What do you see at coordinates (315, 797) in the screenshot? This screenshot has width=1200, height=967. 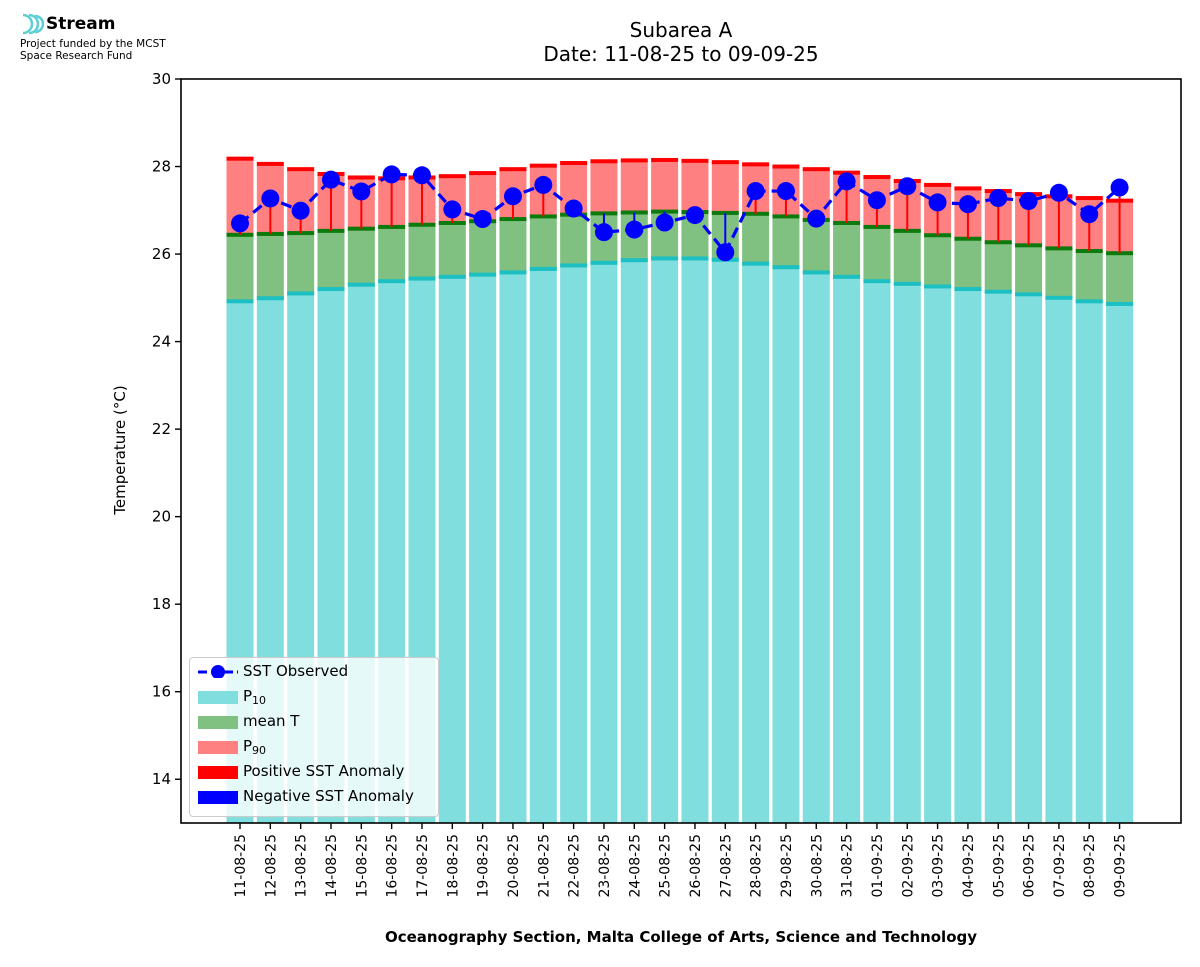 I see `legend-item-negative-anomaly: Negative SST Anomaly` at bounding box center [315, 797].